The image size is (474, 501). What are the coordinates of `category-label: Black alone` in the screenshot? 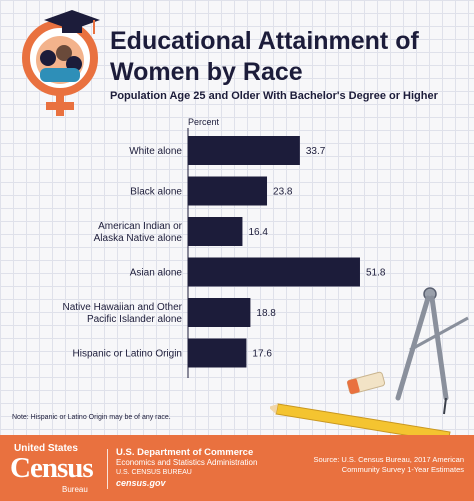 It's located at (156, 192).